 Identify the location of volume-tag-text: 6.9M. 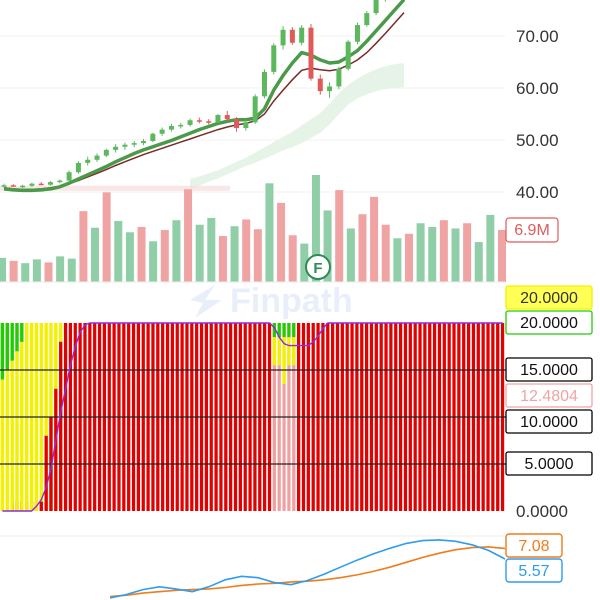
(532, 230).